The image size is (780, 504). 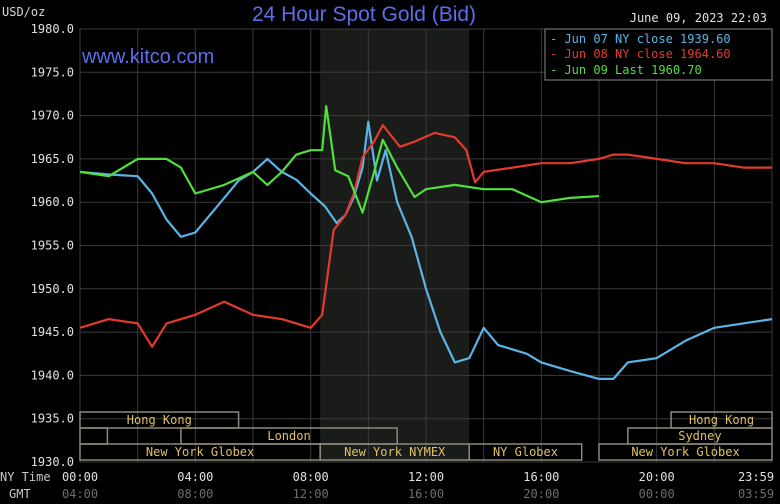 I want to click on x-tick-label-gmt: 04:00, so click(x=80, y=494).